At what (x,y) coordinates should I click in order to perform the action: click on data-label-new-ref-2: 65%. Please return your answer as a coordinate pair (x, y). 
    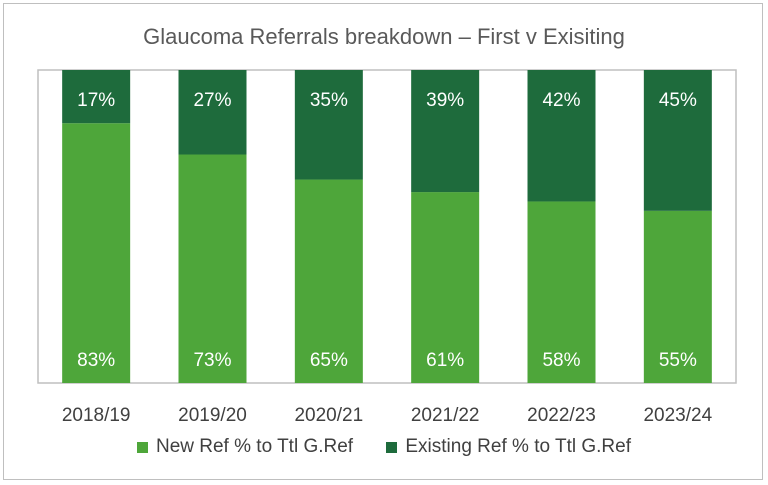
    Looking at the image, I should click on (329, 360).